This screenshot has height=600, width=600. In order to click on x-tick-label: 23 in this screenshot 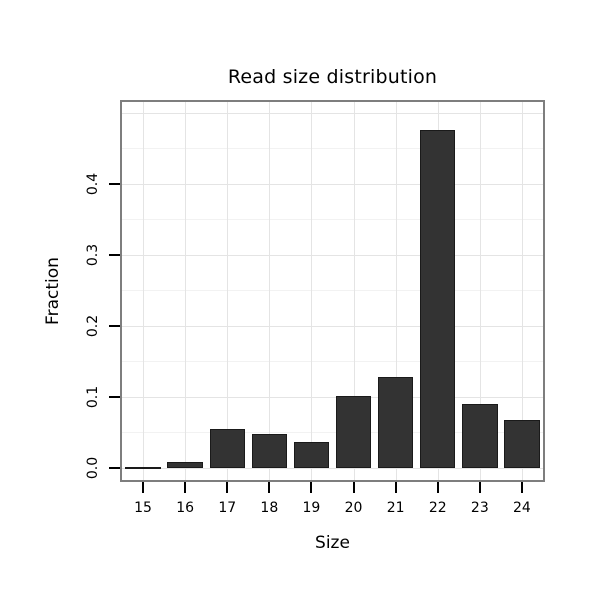, I will do `click(479, 508)`.